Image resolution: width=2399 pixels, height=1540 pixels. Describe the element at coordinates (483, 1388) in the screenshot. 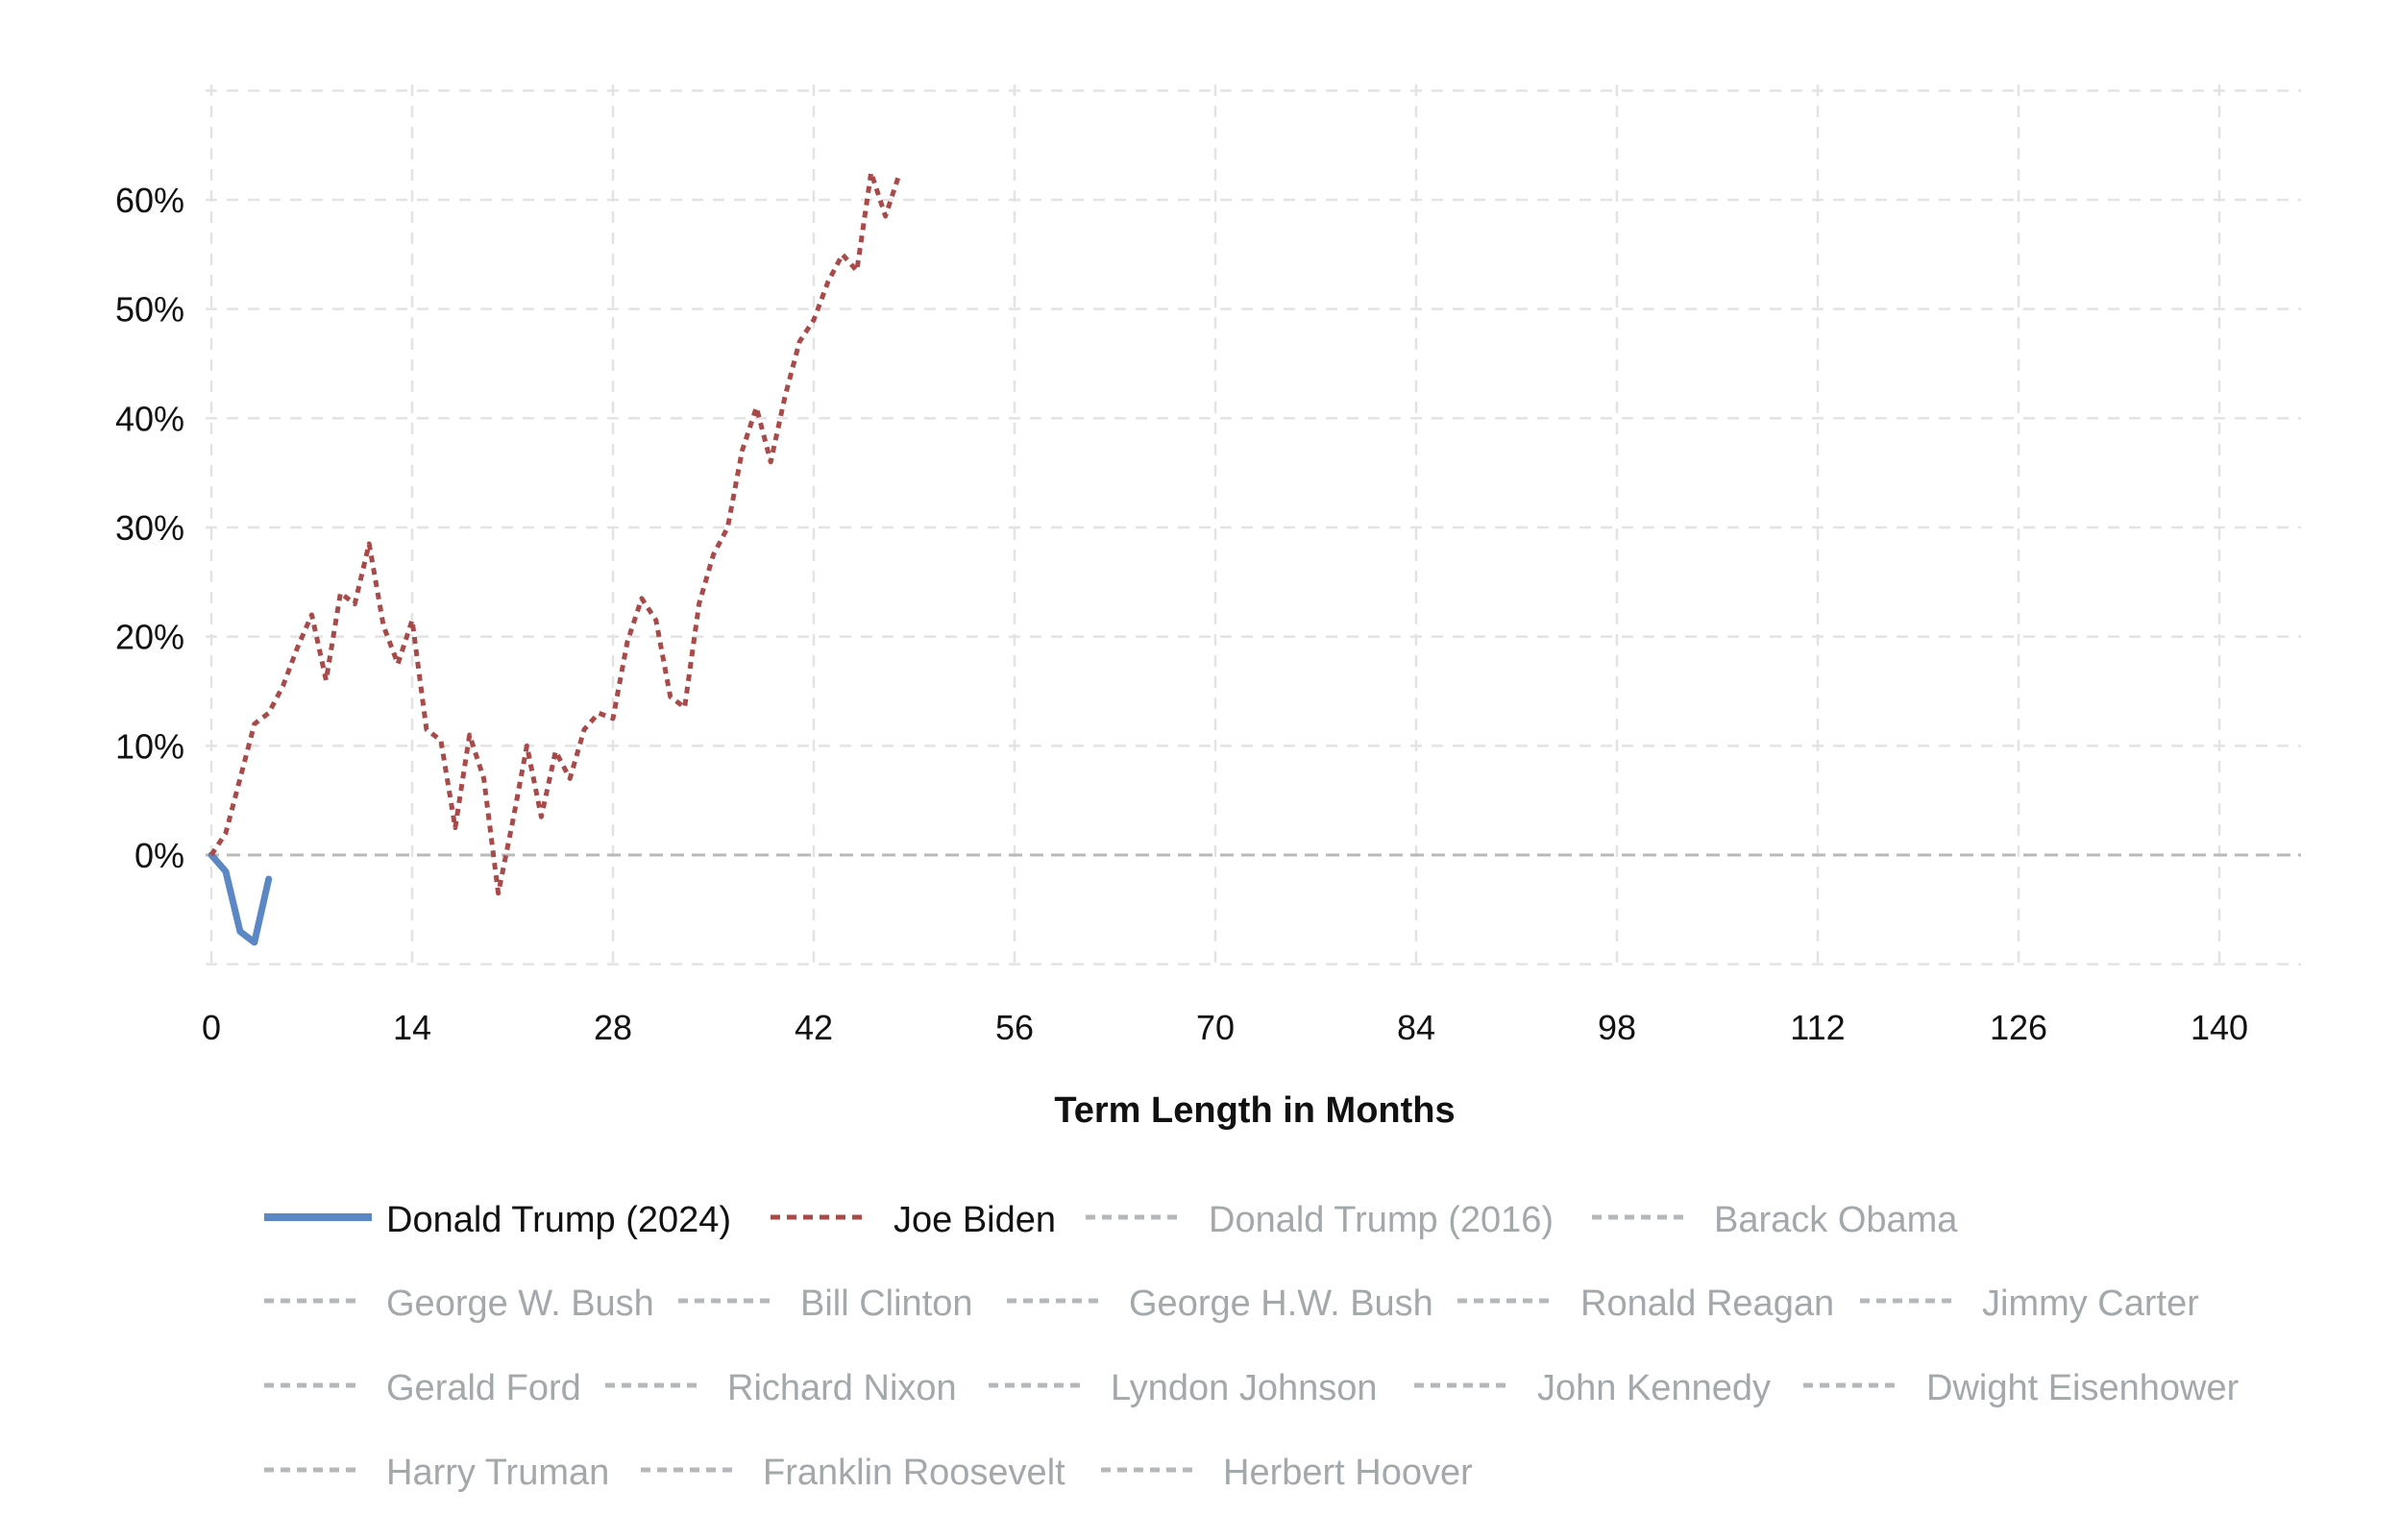

I see `legend-label: Gerald Ford` at that location.